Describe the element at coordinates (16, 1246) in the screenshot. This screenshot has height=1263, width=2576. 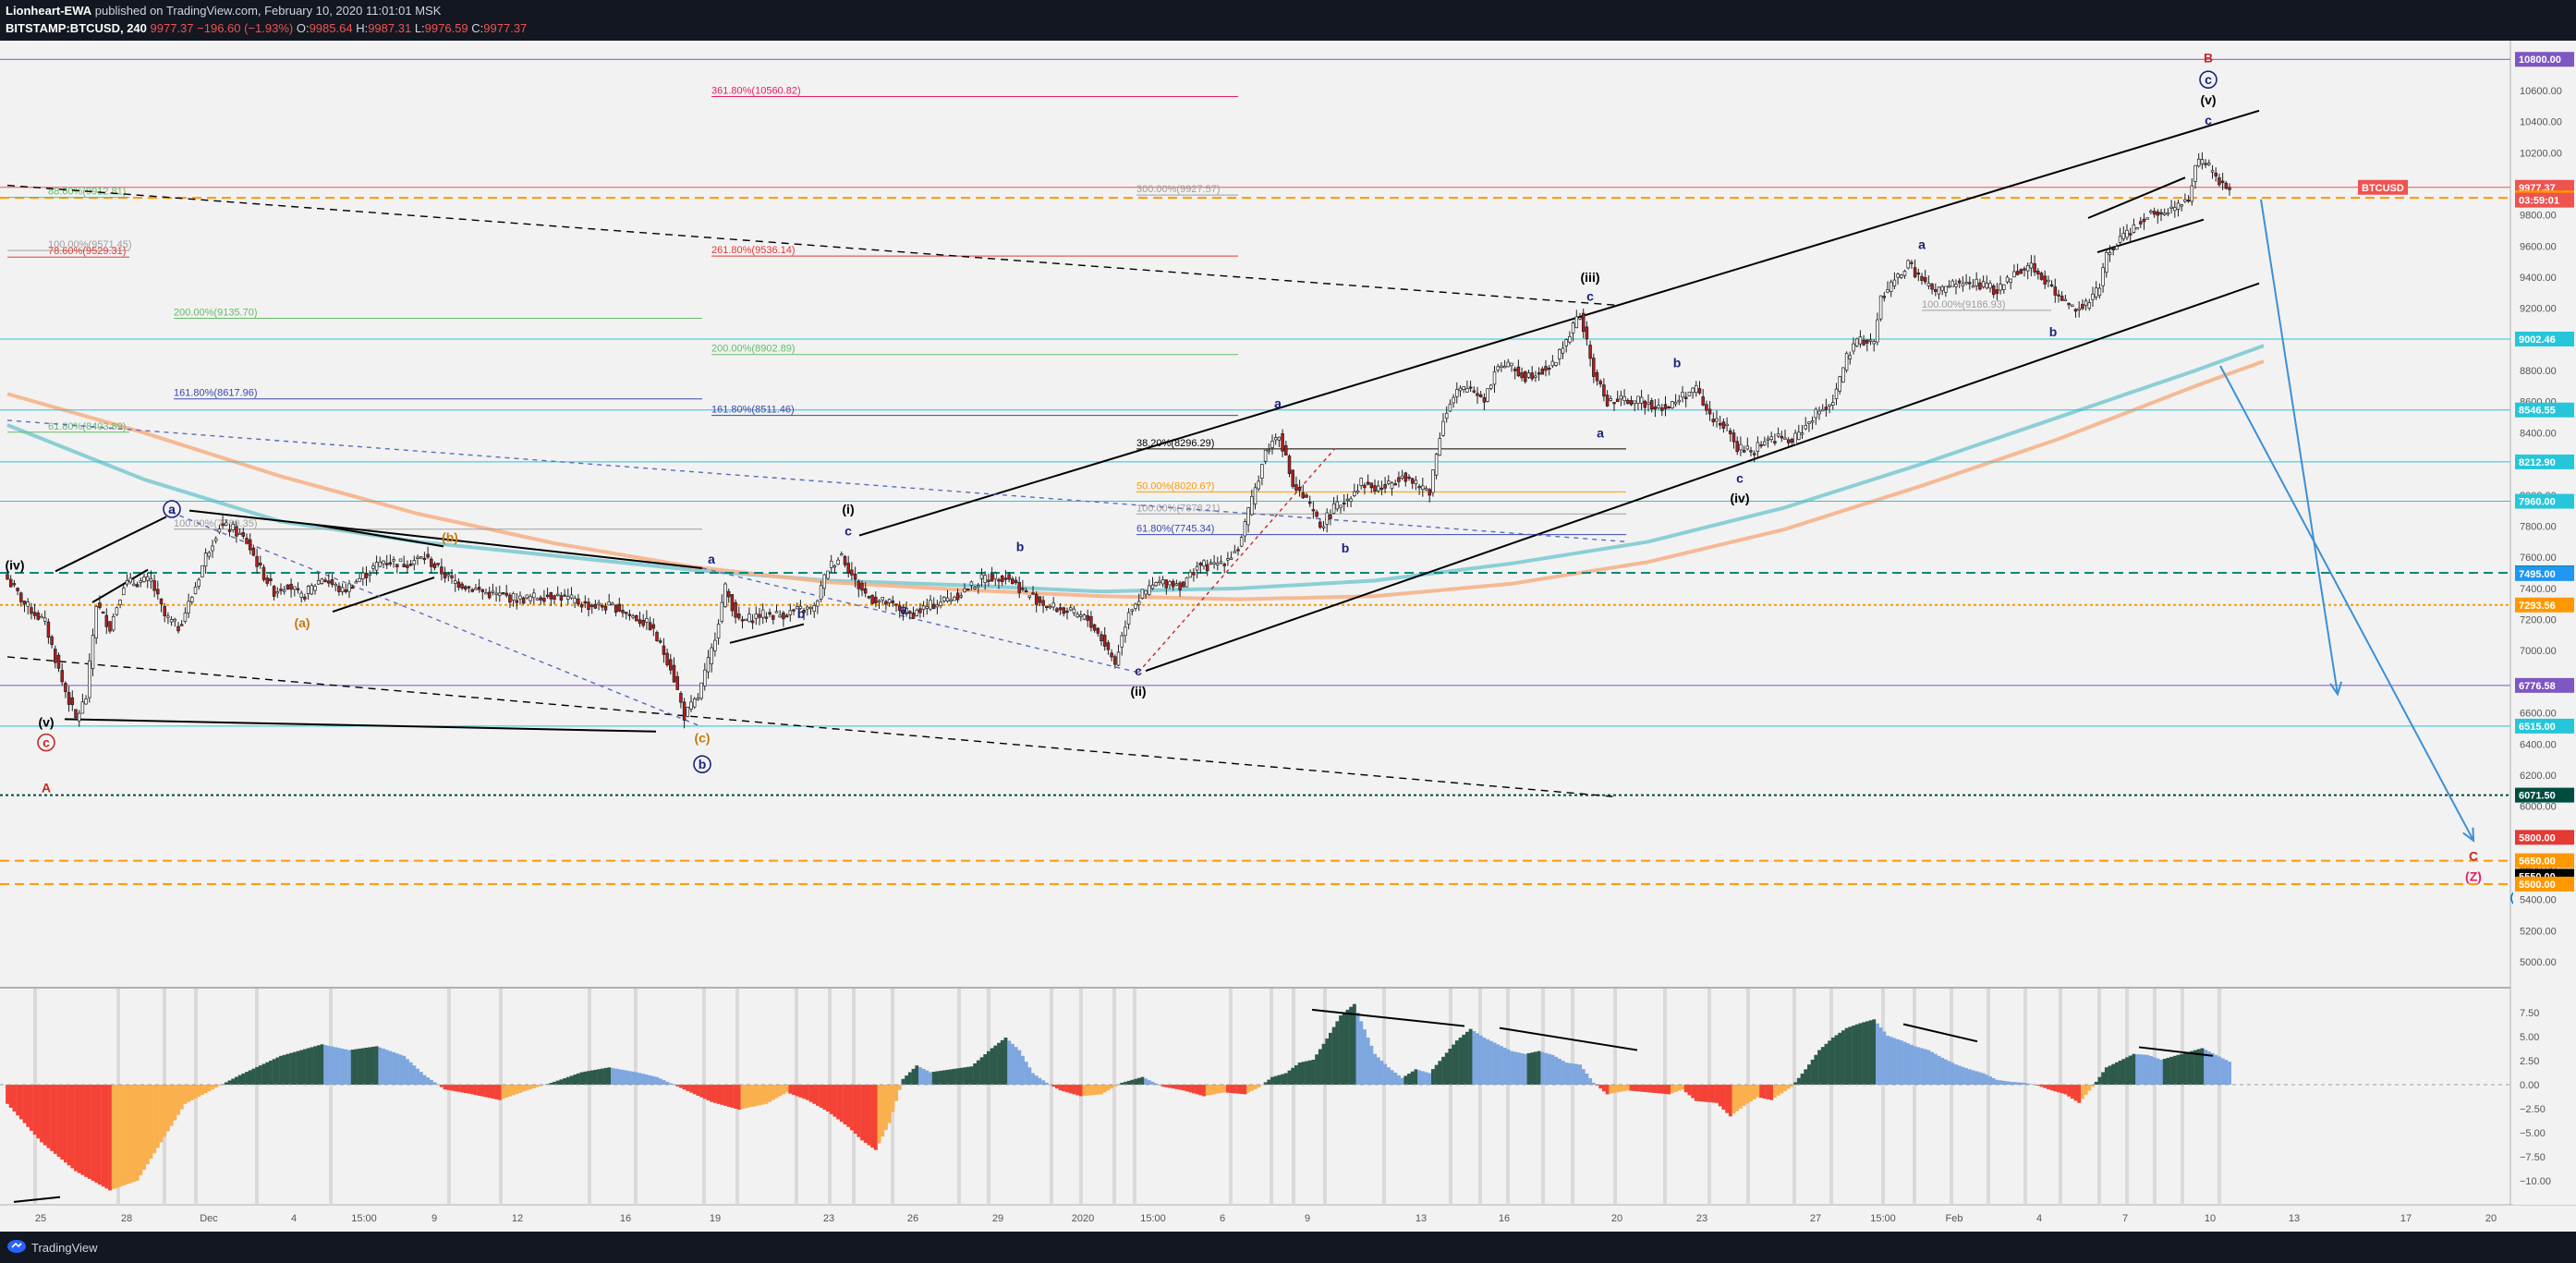
I see `tradingview-logo-icon` at that location.